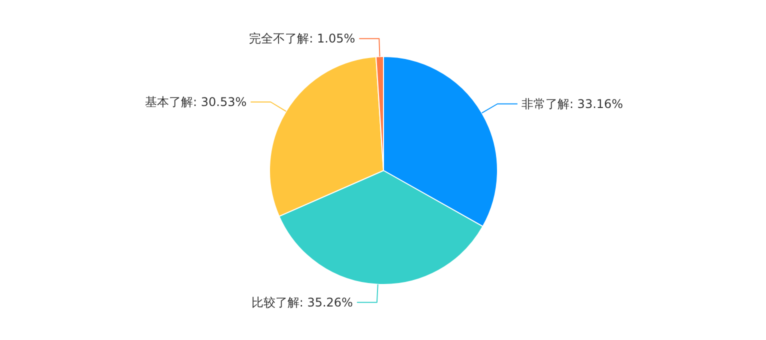  I want to click on slice-label: 完全不了解: 1.05%, so click(302, 39).